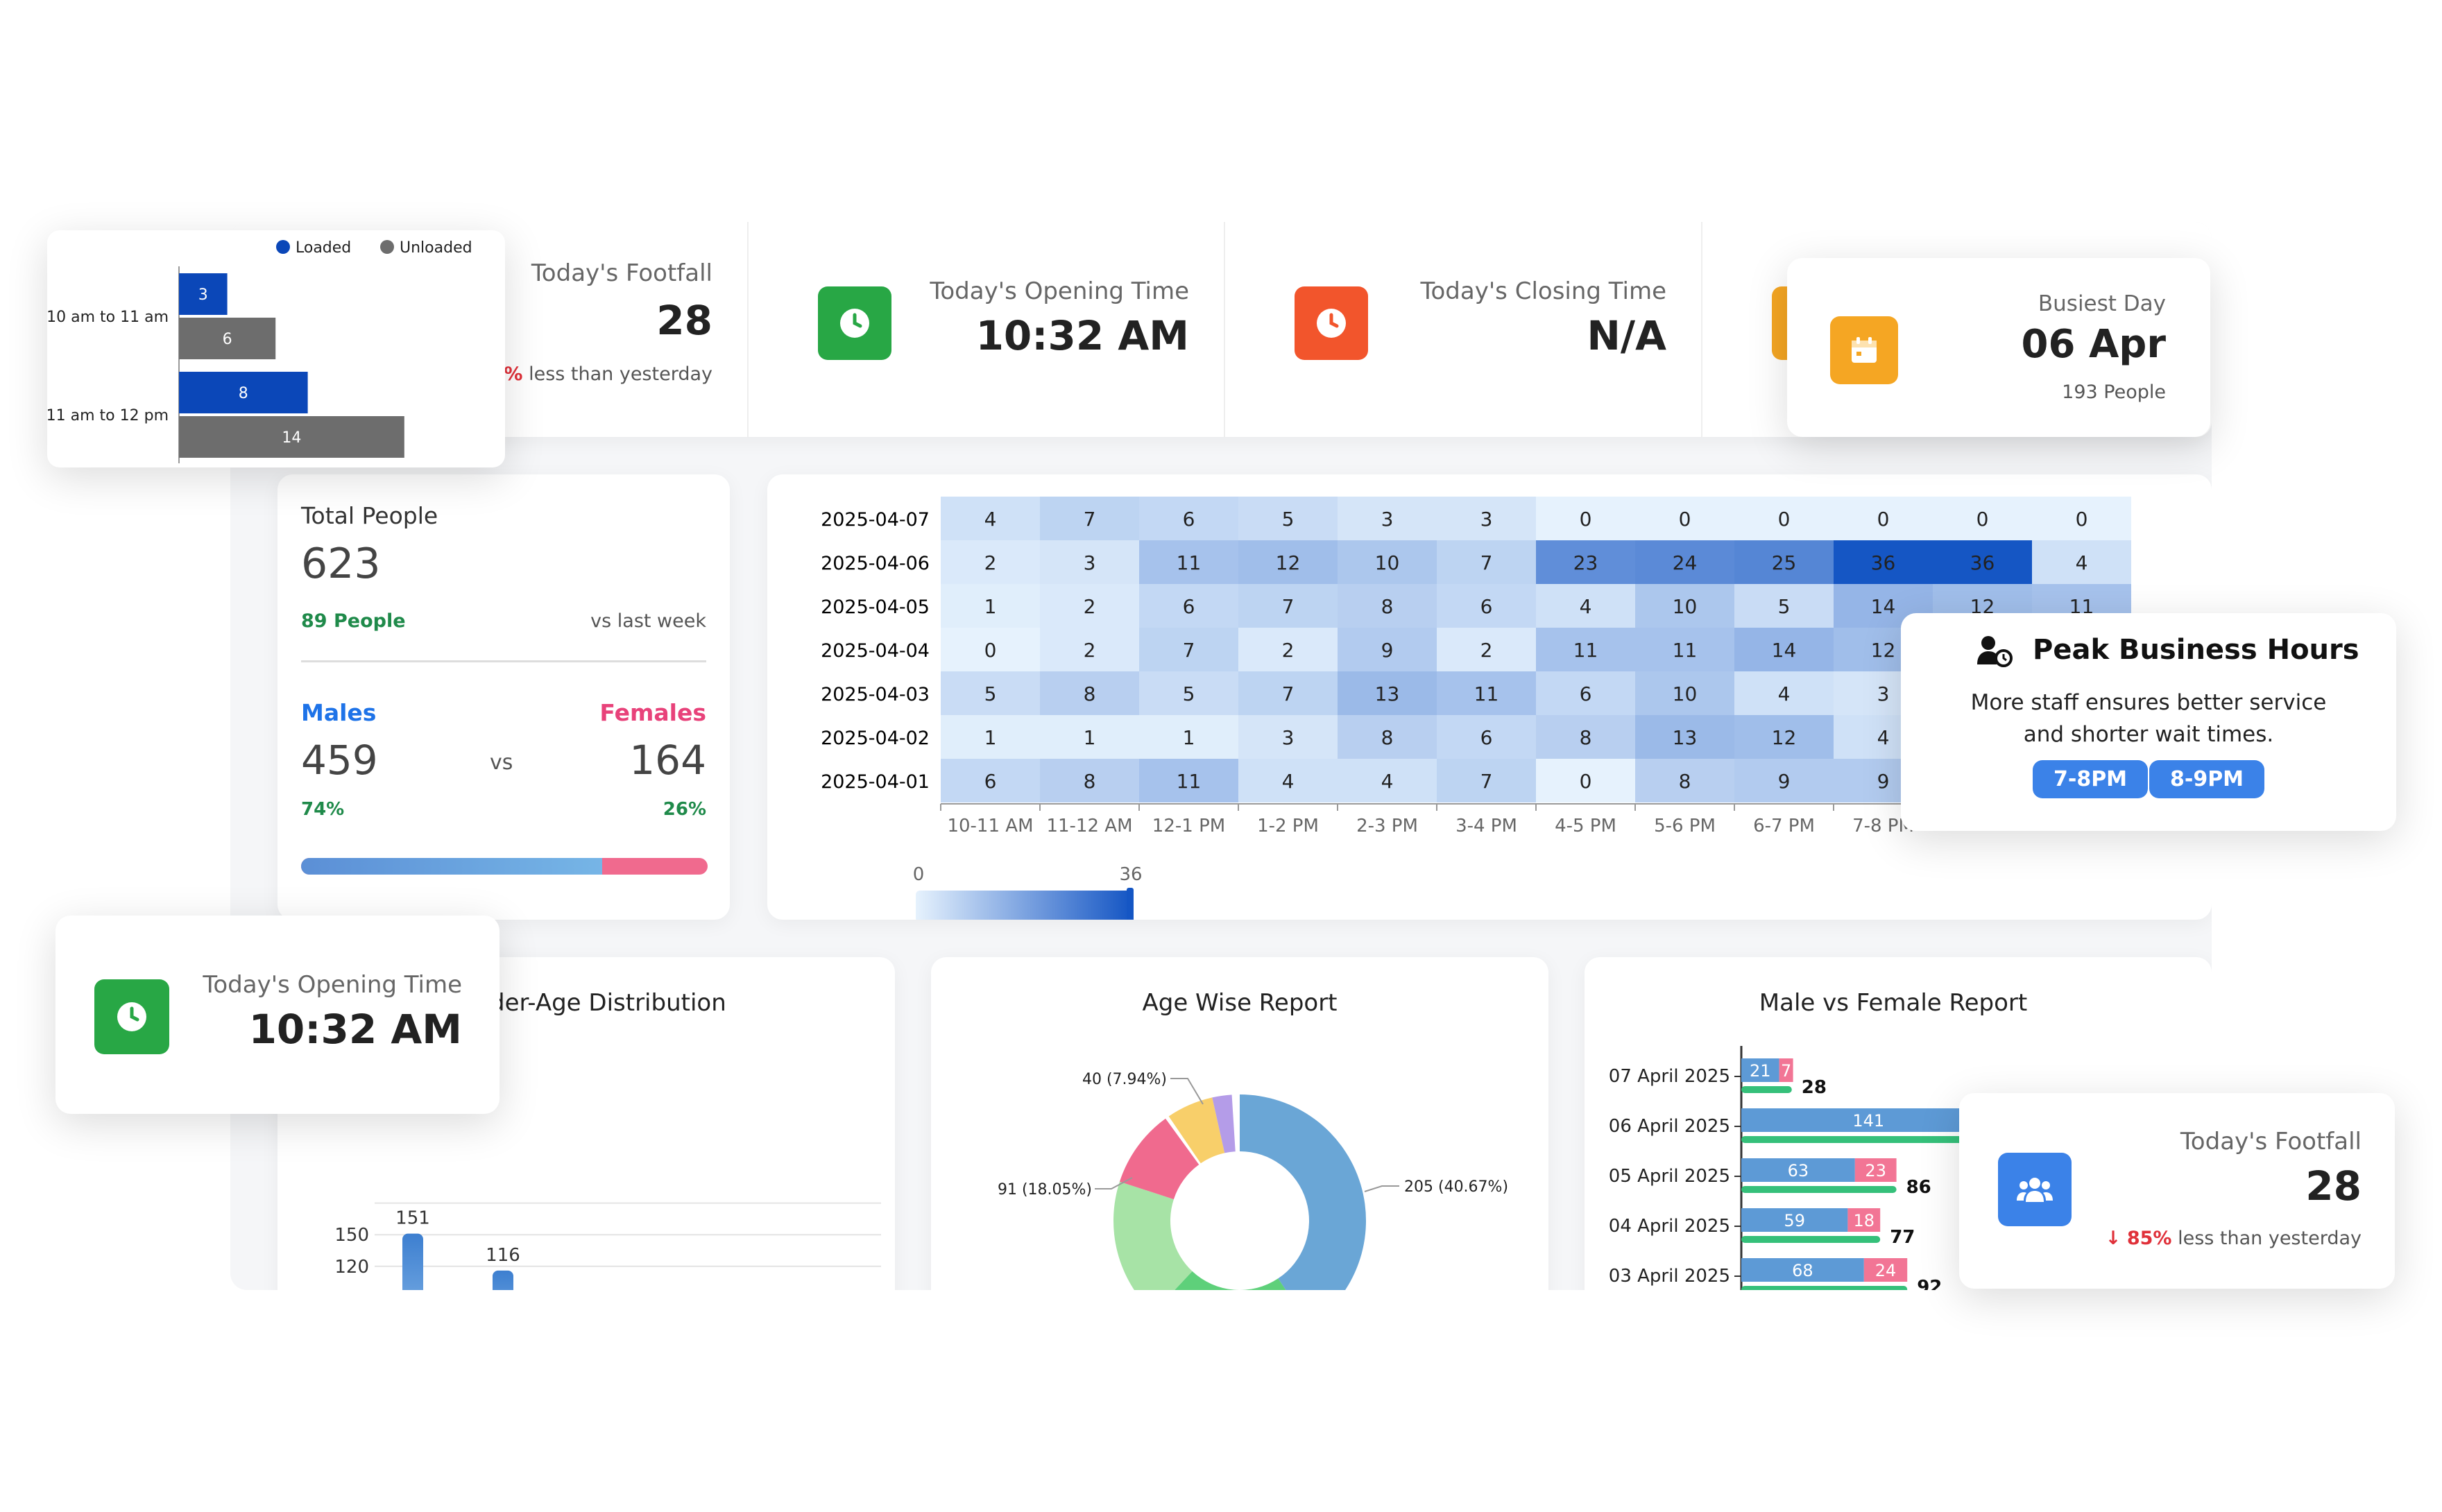 This screenshot has width=2442, height=1512. I want to click on heatmap-row-label: 2025-04-02, so click(875, 738).